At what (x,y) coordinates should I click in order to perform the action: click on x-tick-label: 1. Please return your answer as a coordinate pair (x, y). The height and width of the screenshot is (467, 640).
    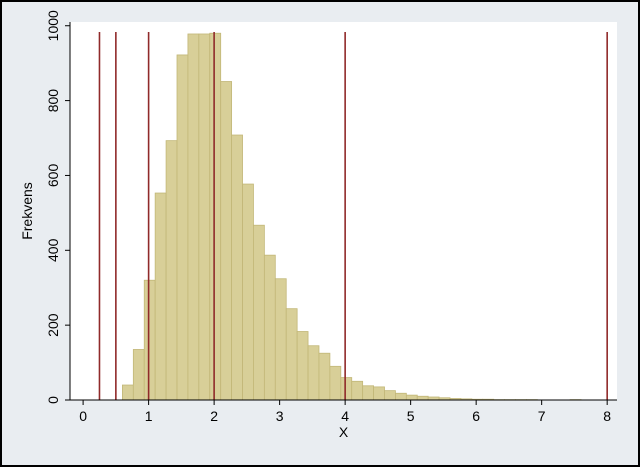
    Looking at the image, I should click on (149, 416).